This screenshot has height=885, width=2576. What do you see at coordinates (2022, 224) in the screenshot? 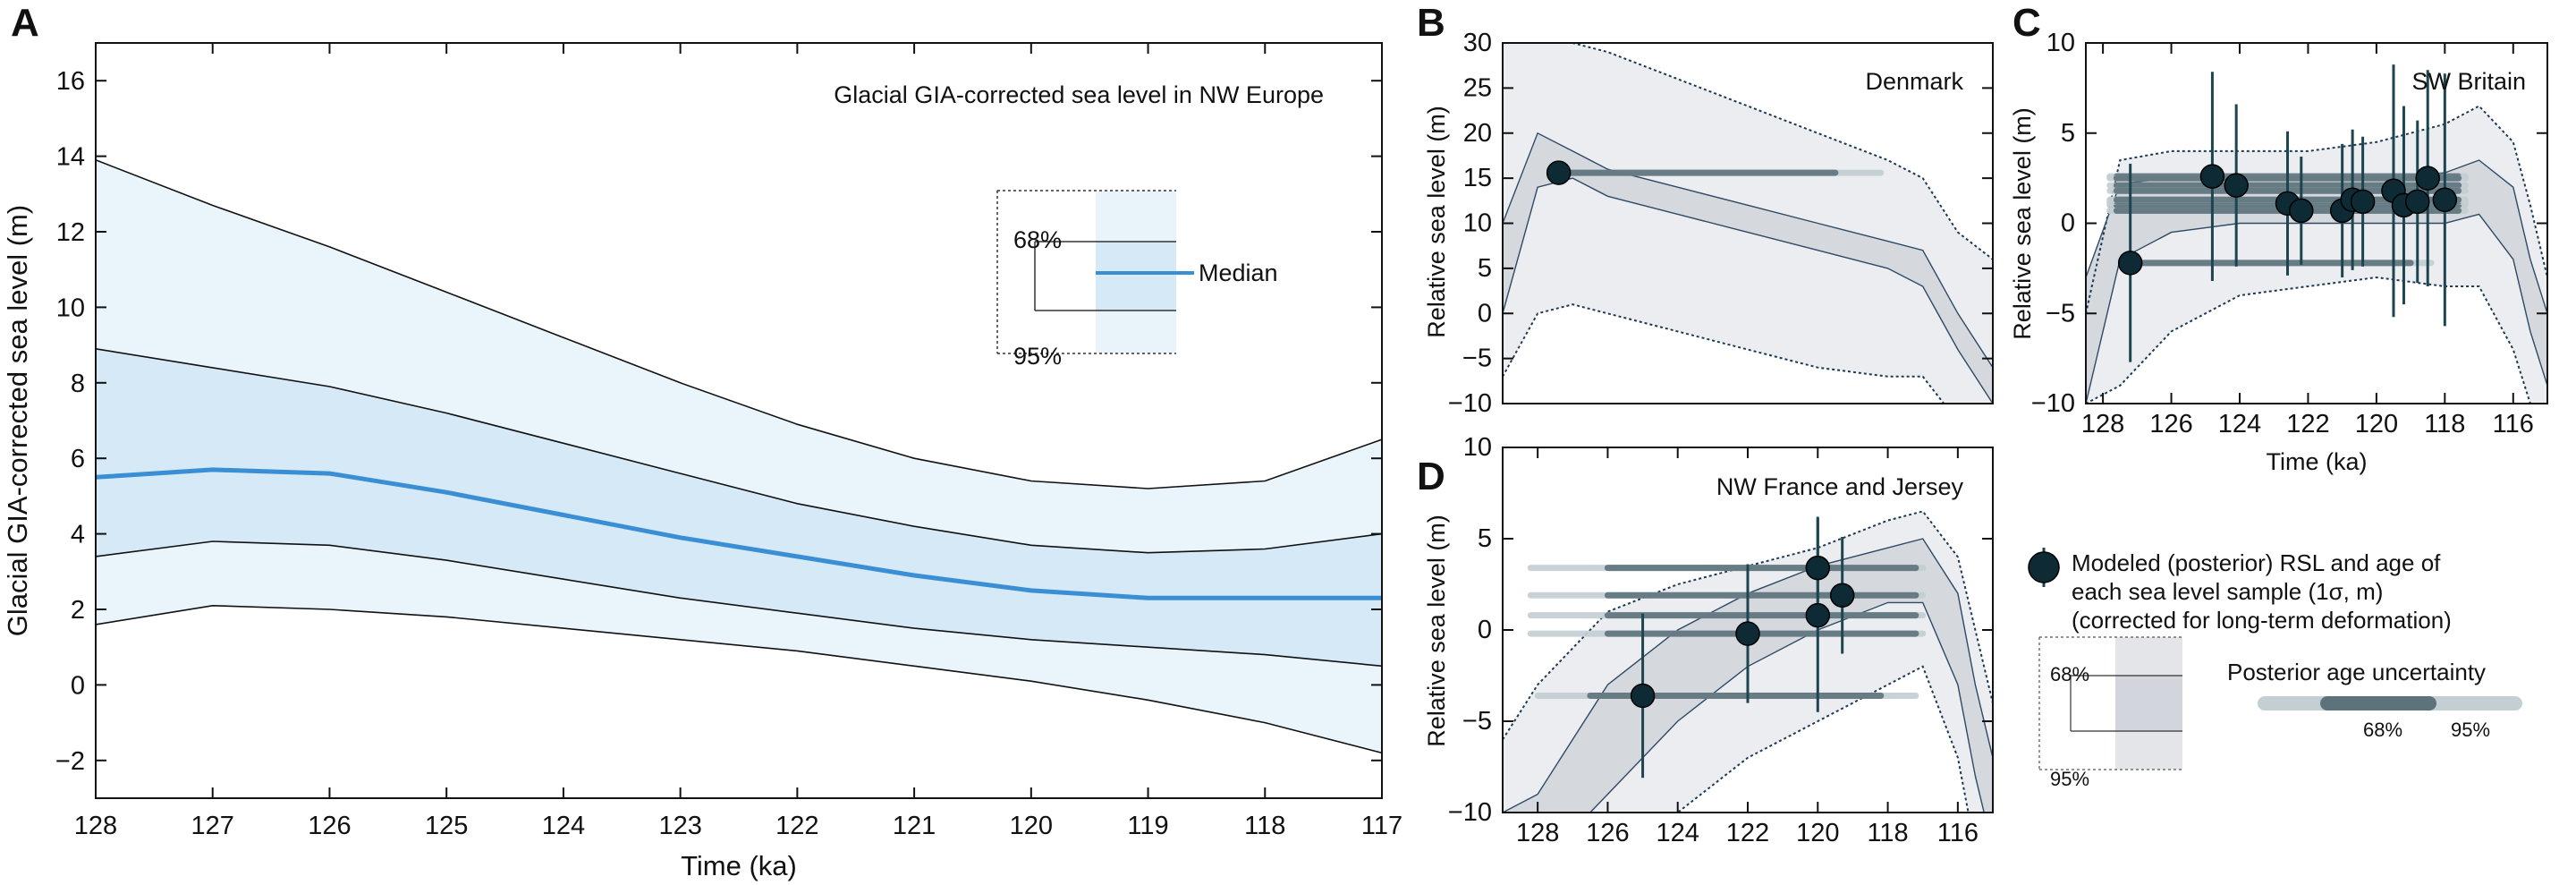
I see `panel-c-ylabel: Relative sea level (m)` at bounding box center [2022, 224].